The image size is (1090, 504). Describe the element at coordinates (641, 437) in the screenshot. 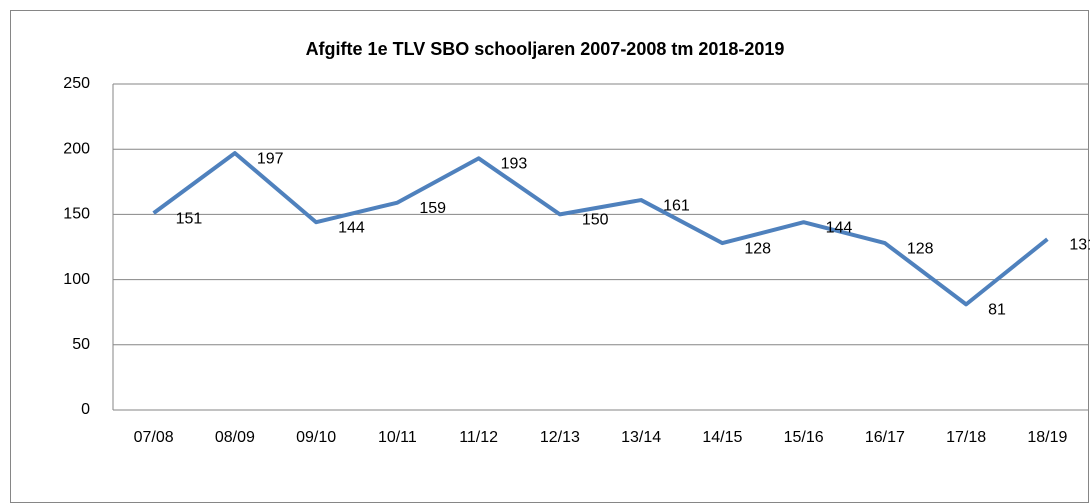

I see `x-tick-label: 13/14` at that location.